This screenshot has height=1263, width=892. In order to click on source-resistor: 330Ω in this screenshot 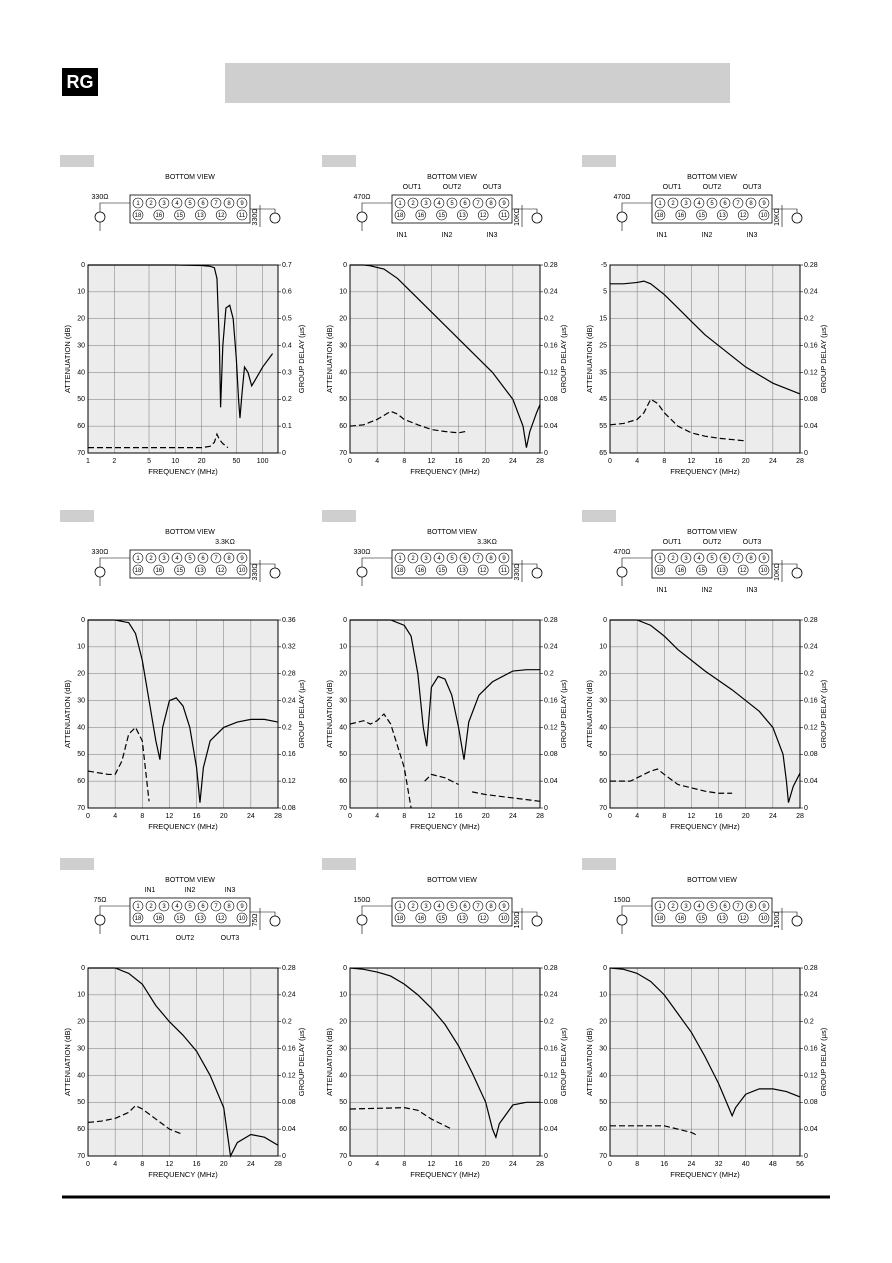, I will do `click(100, 197)`.